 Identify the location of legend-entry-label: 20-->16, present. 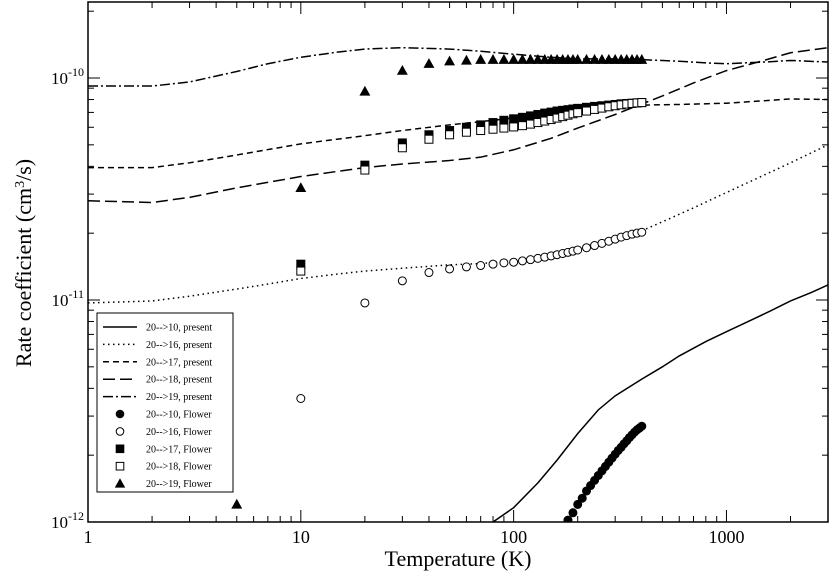
(179, 345).